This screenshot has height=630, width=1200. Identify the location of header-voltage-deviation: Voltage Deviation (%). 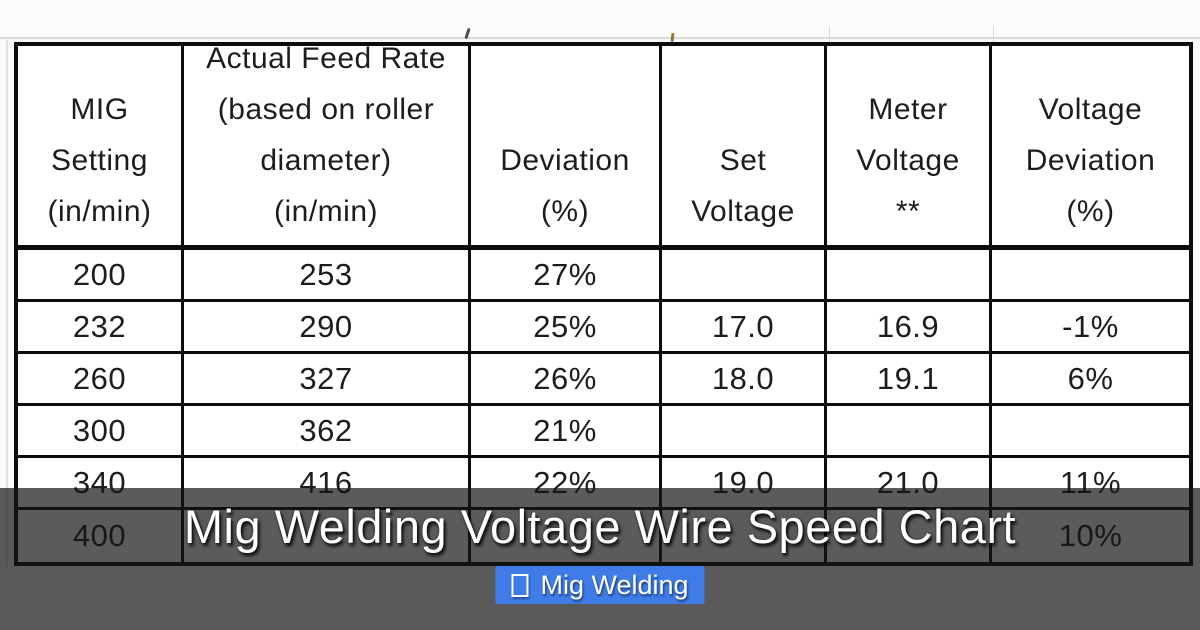
(1090, 148).